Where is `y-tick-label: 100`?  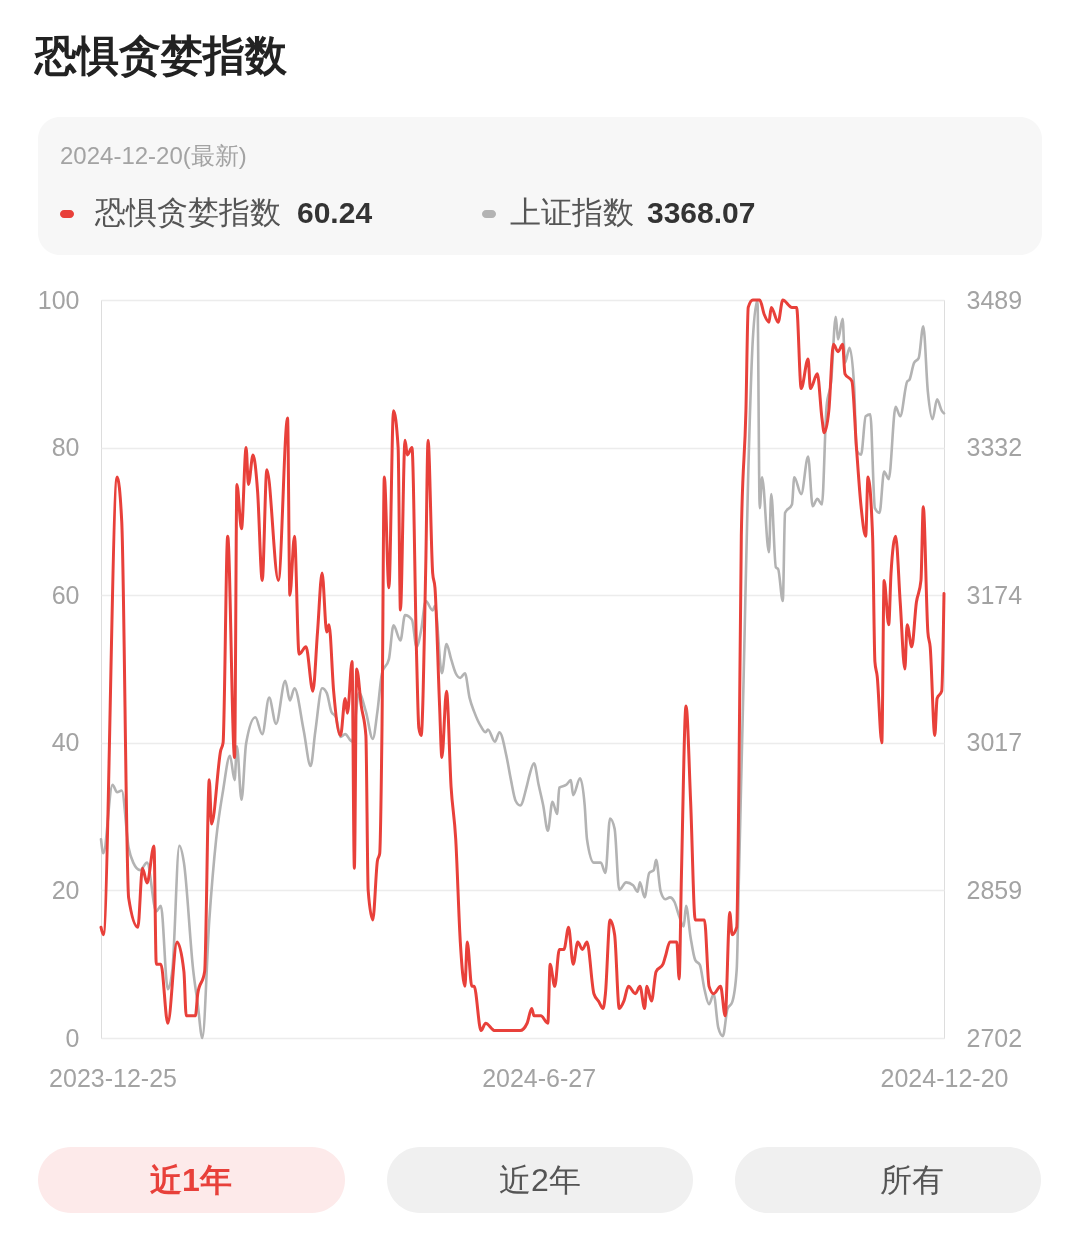
y-tick-label: 100 is located at coordinates (58, 299).